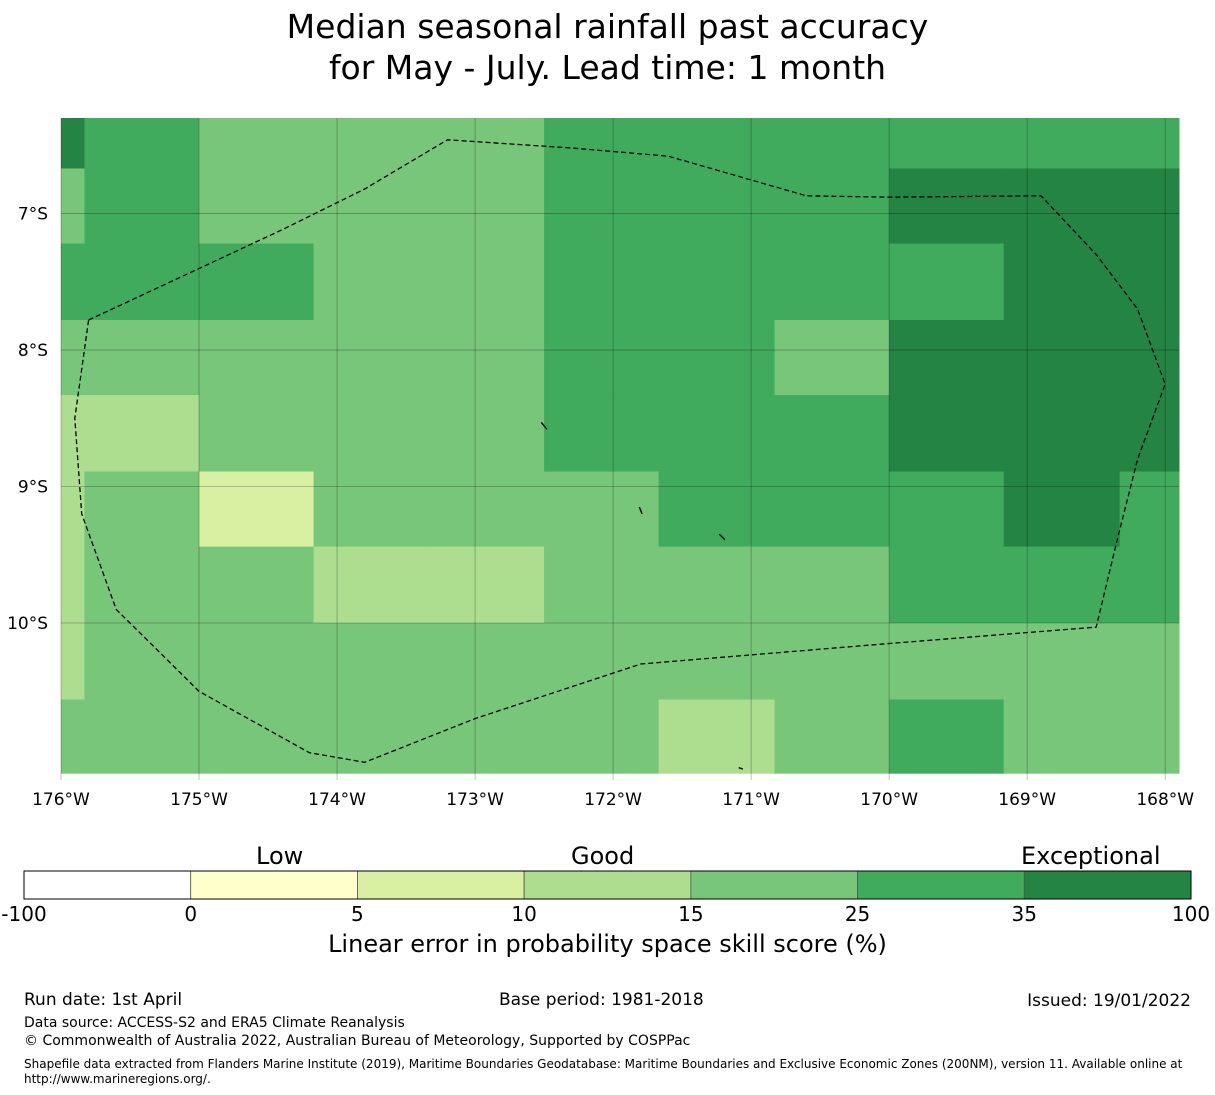 The image size is (1215, 1095). Describe the element at coordinates (33, 488) in the screenshot. I see `latitude-tick-label: 9°S` at that location.